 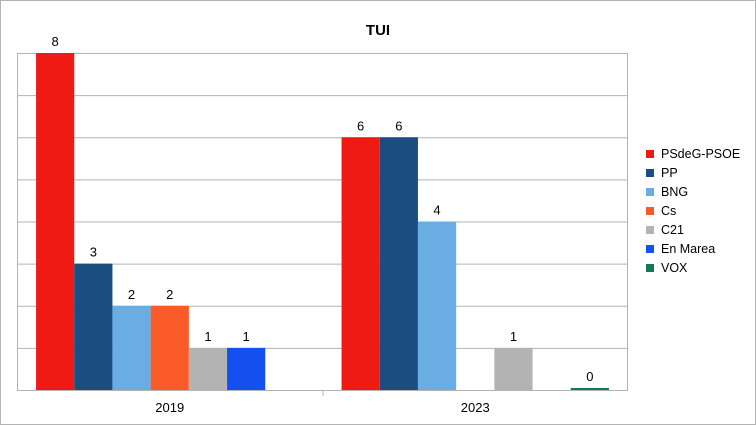 What do you see at coordinates (398, 263) in the screenshot?
I see `bar-pp-2023` at bounding box center [398, 263].